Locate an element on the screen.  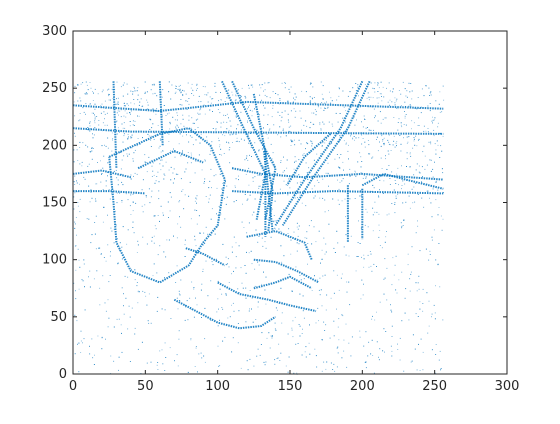
edge-stroke-gripper-fingers is located at coordinates (283, 282).